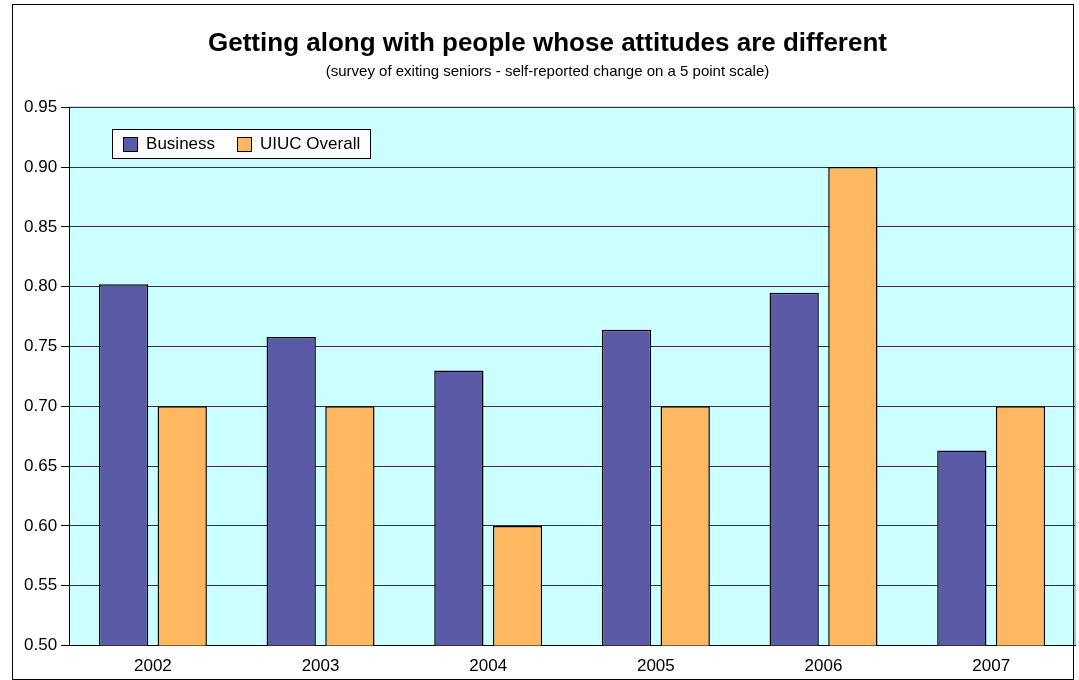 The height and width of the screenshot is (680, 1079). I want to click on y-tick-label: 0.85, so click(40, 226).